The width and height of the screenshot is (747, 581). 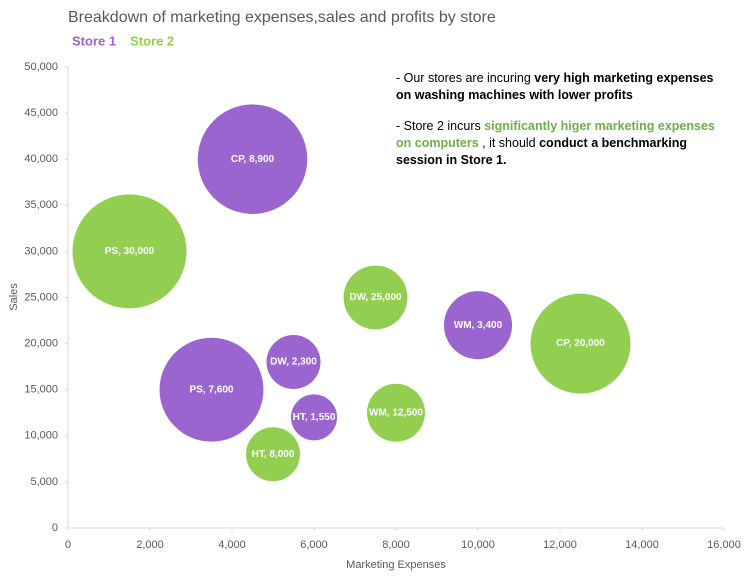 What do you see at coordinates (41, 205) in the screenshot?
I see `y-tick-label: 35,000` at bounding box center [41, 205].